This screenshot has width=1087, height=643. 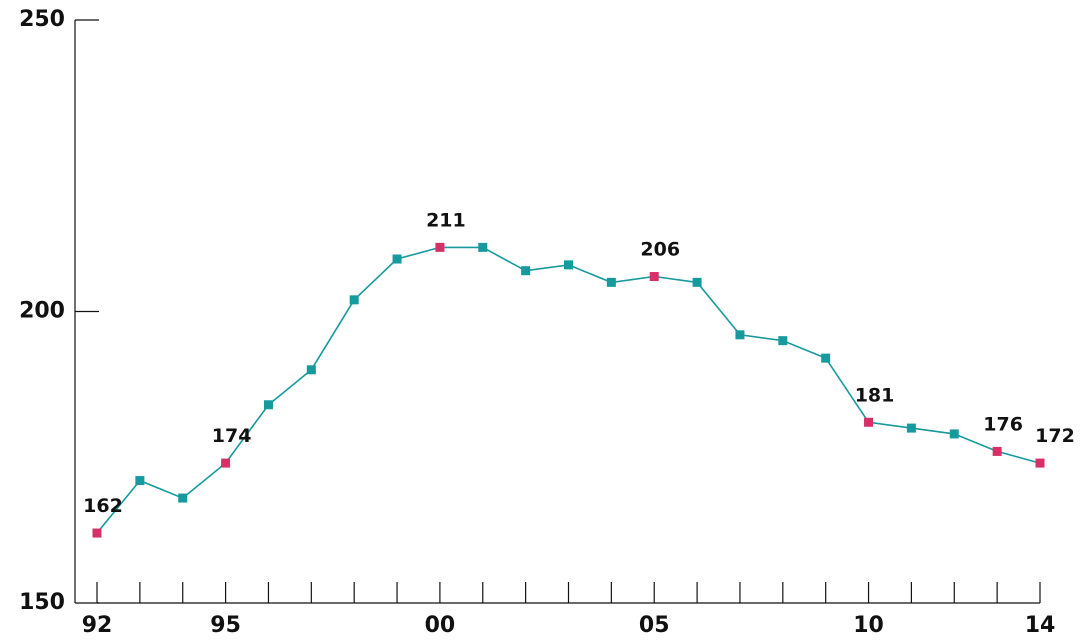 What do you see at coordinates (1040, 625) in the screenshot?
I see `x-tick-label: 14` at bounding box center [1040, 625].